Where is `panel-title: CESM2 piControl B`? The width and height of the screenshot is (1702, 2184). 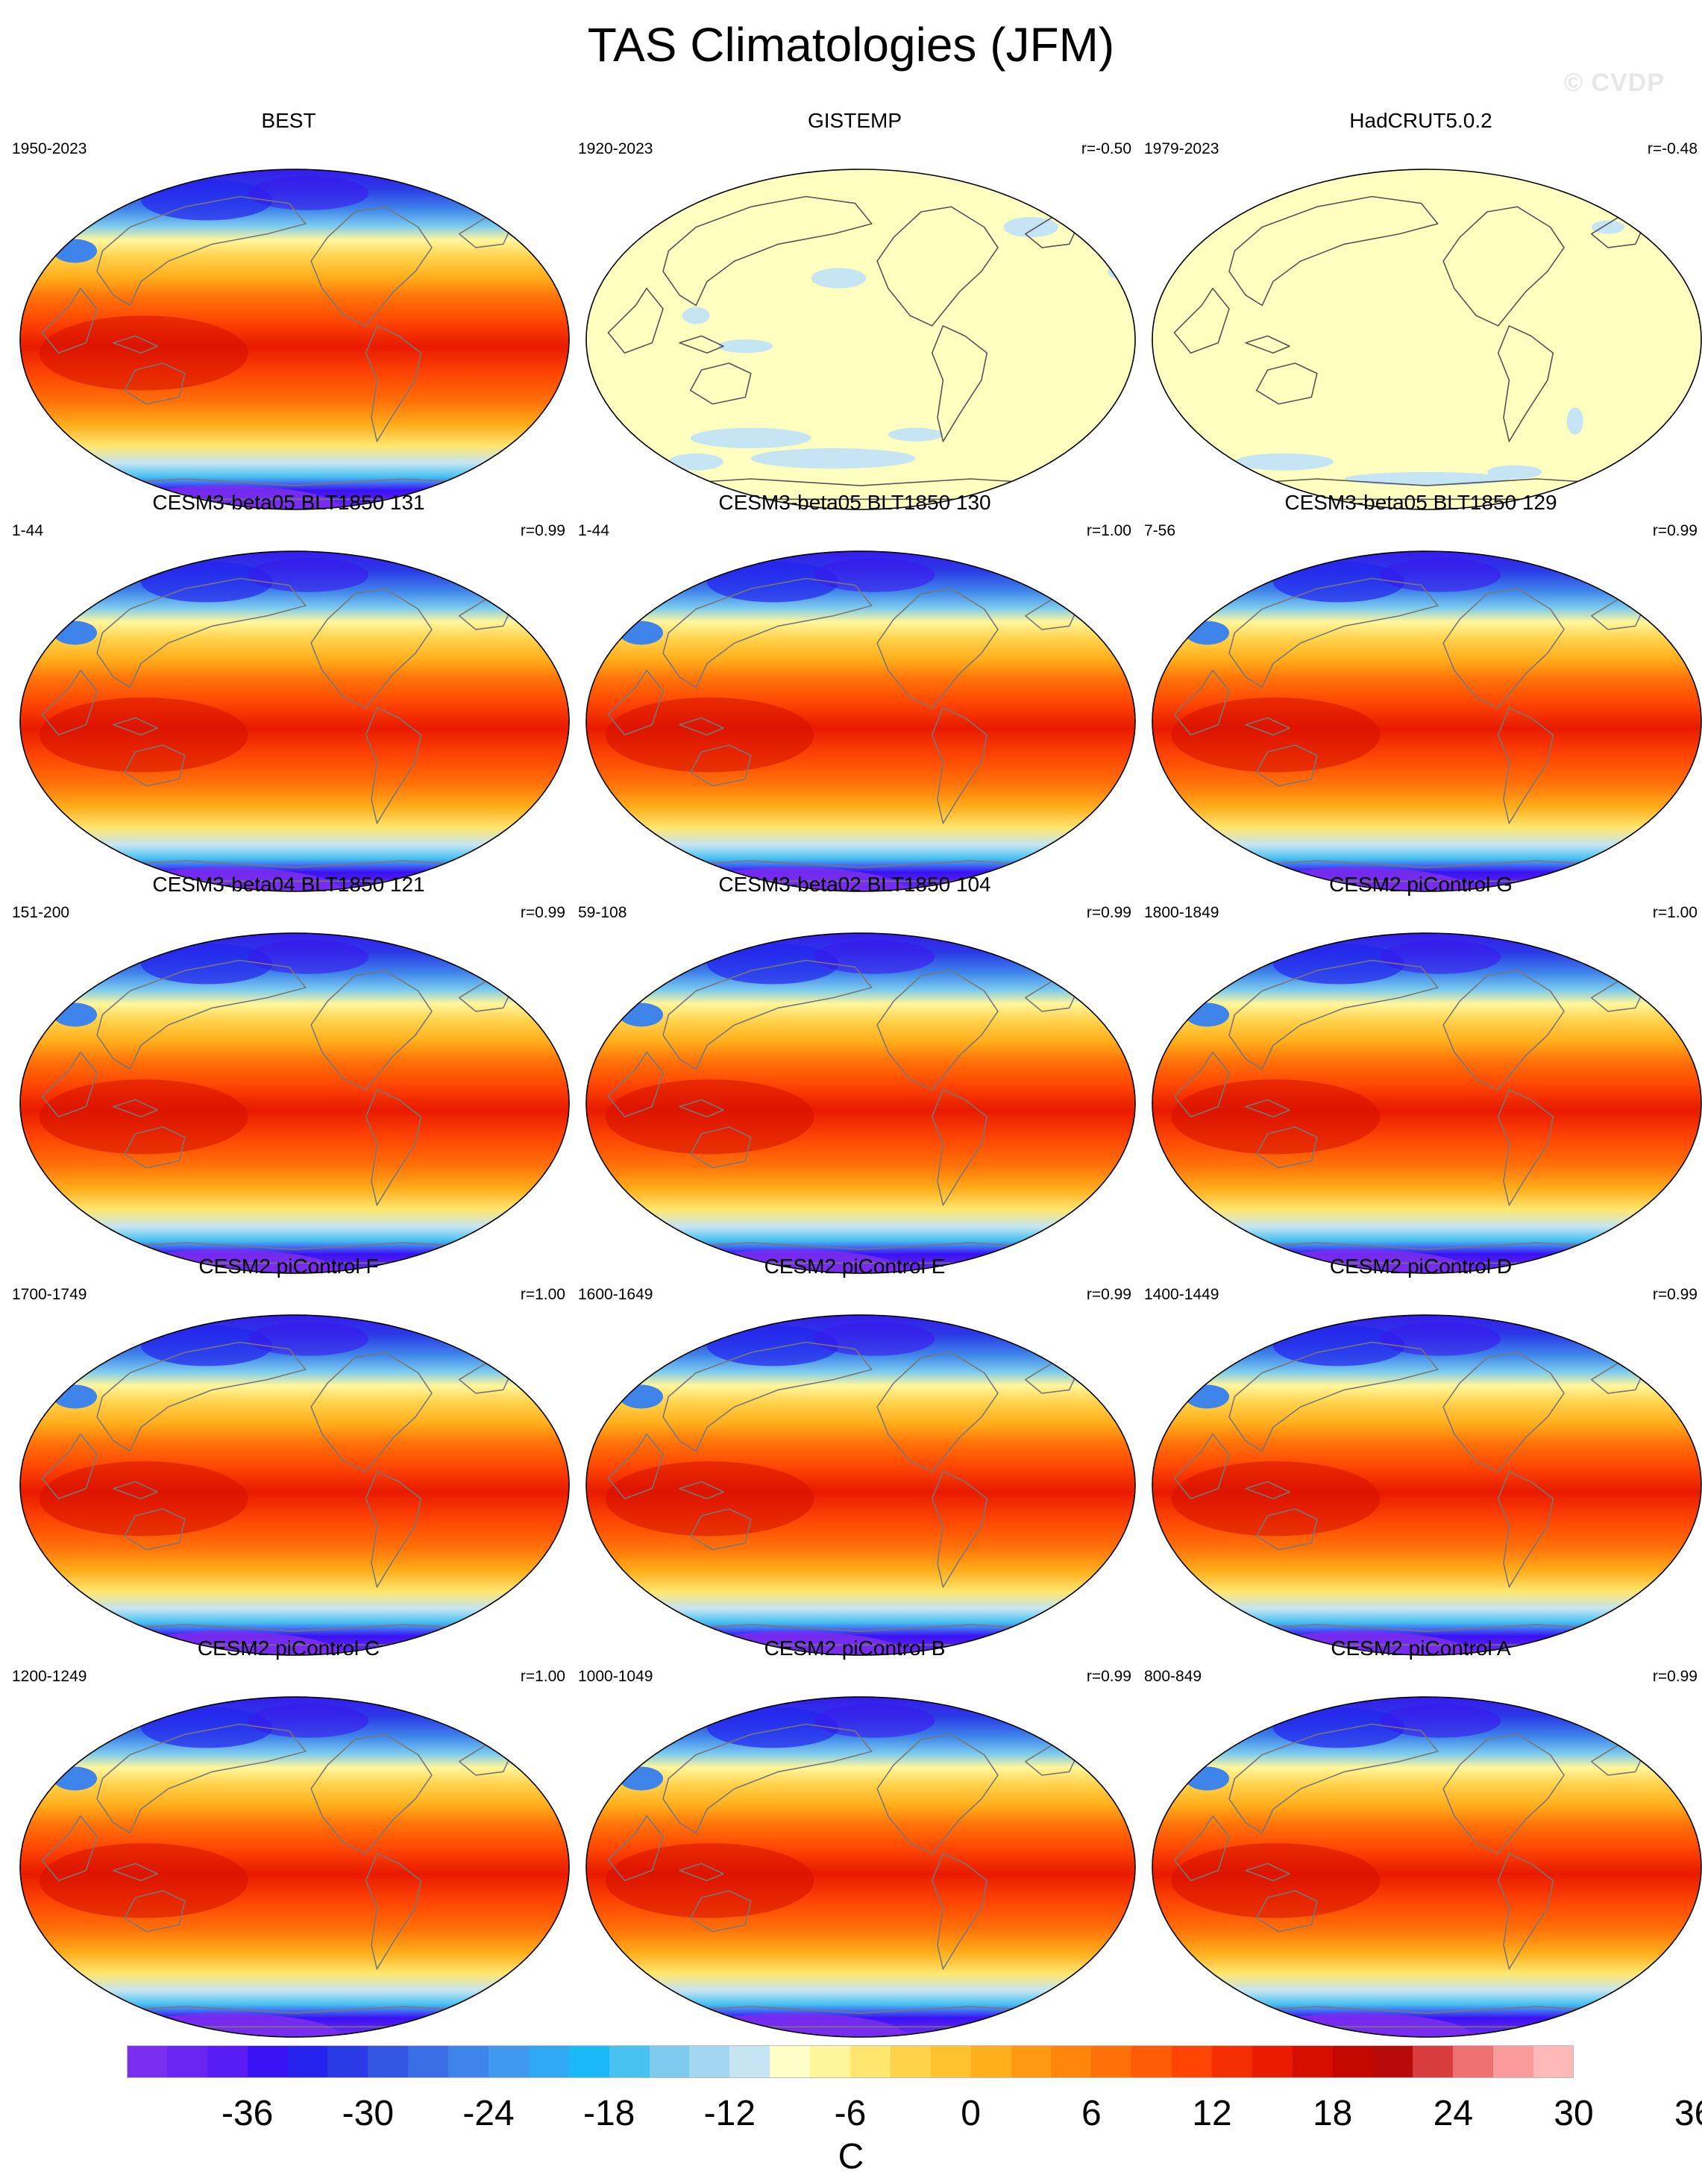 panel-title: CESM2 piControl B is located at coordinates (855, 1648).